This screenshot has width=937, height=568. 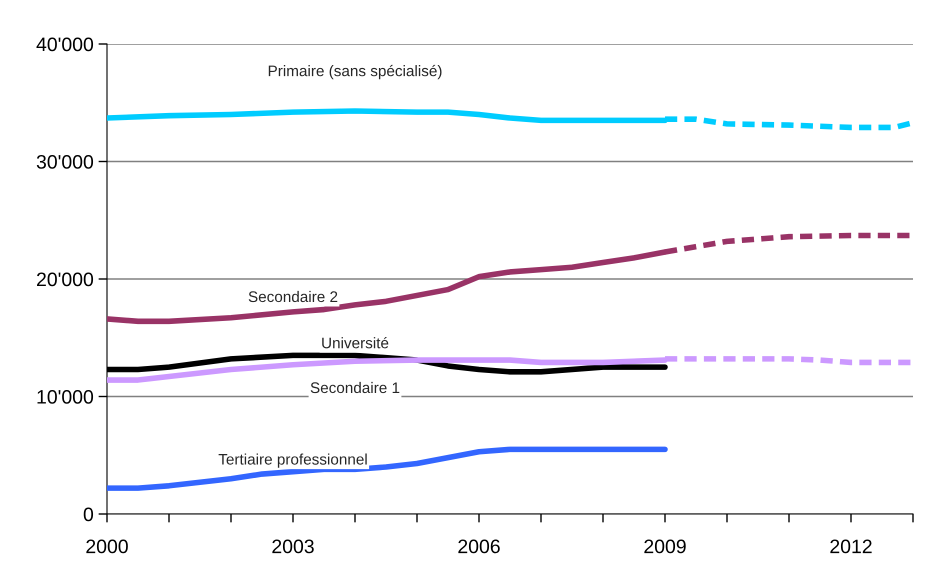 What do you see at coordinates (65, 279) in the screenshot?
I see `y-tick-label: 20'000` at bounding box center [65, 279].